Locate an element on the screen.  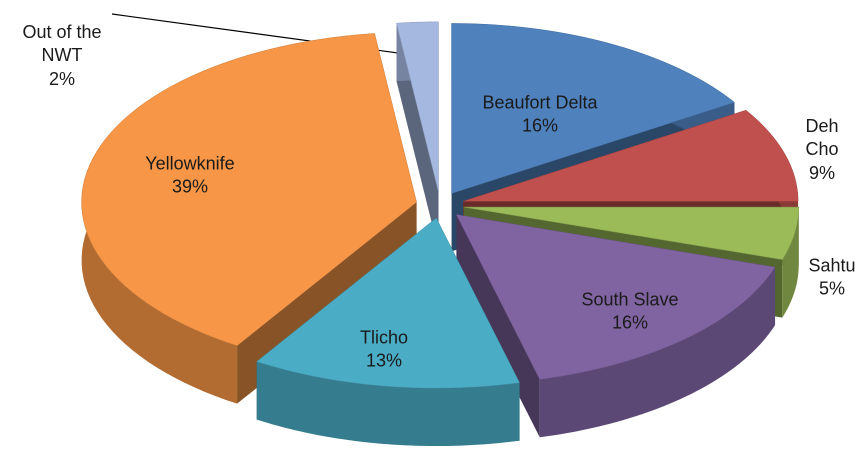
slice-name: Deh Cho is located at coordinates (822, 137).